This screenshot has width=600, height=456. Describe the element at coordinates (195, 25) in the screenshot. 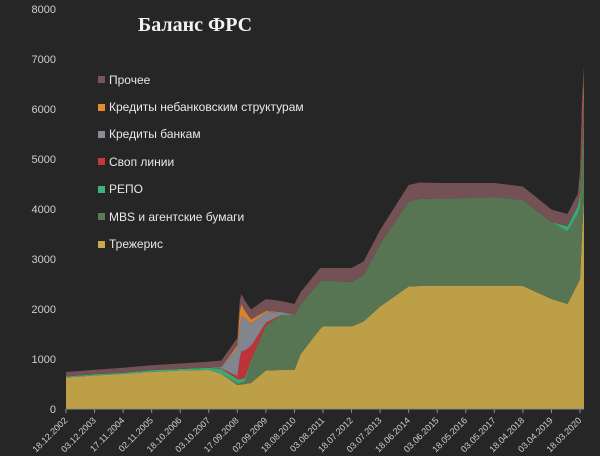

I see `chart-title: Баланс ФРС` at that location.